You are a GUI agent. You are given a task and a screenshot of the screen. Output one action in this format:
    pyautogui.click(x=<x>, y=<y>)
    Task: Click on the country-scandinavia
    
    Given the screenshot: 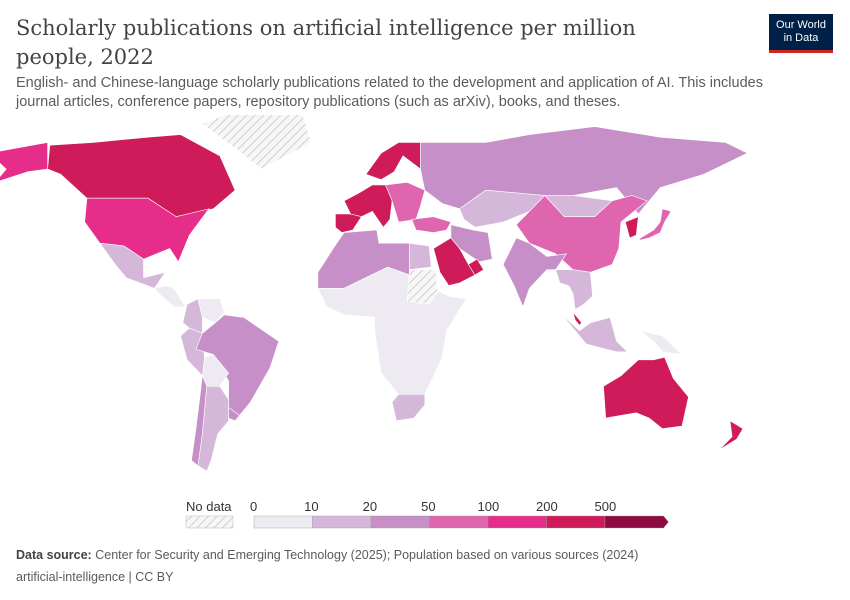 What is the action you would take?
    pyautogui.click(x=393, y=161)
    